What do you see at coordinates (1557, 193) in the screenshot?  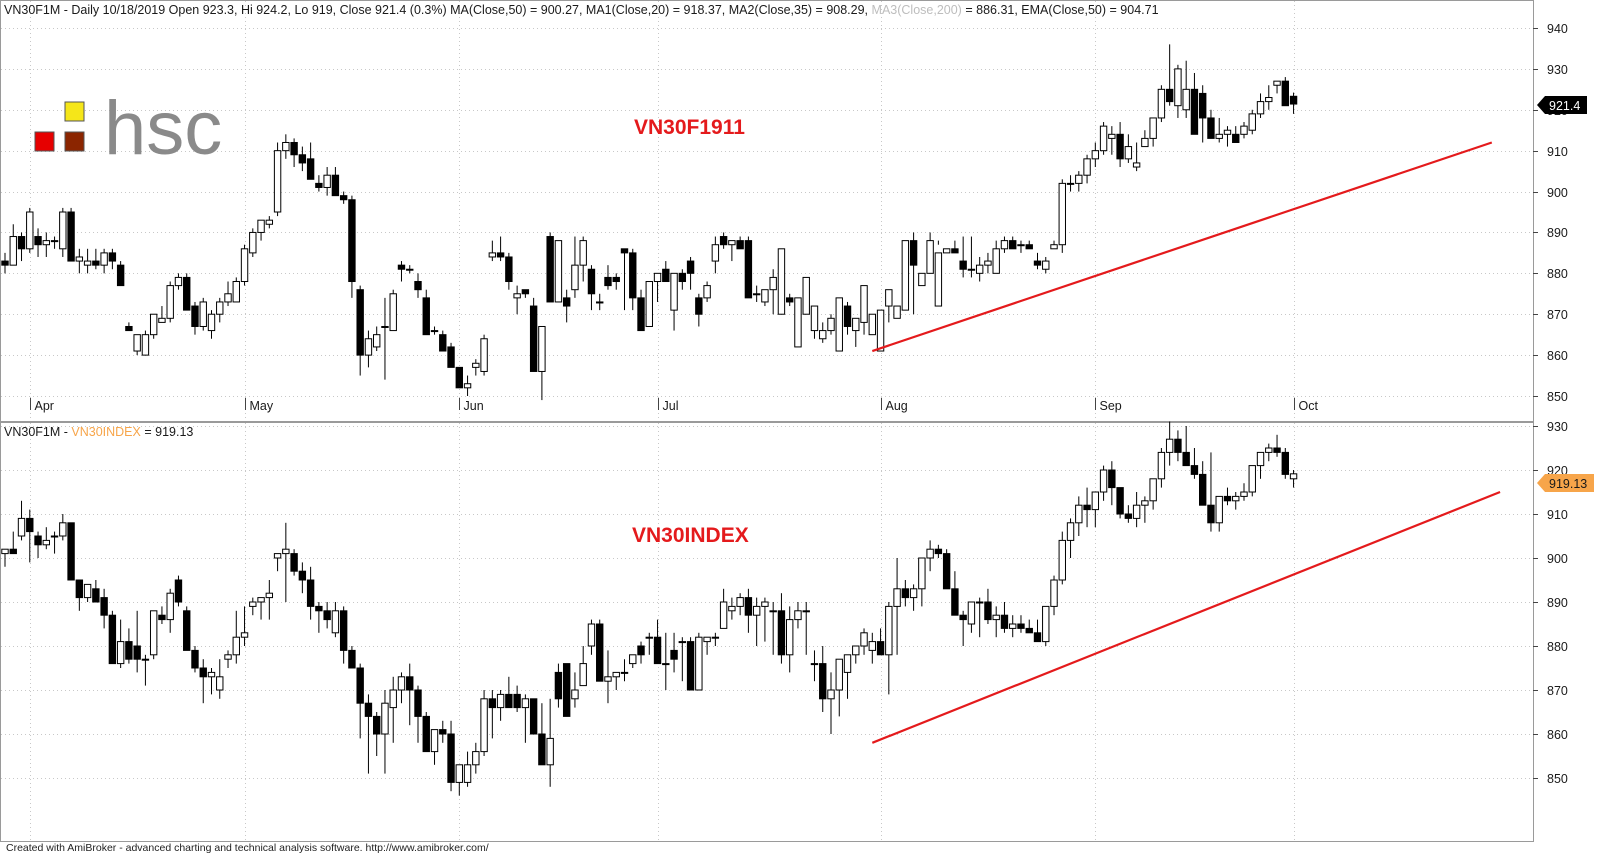 I see `price-tick-label: 900` at bounding box center [1557, 193].